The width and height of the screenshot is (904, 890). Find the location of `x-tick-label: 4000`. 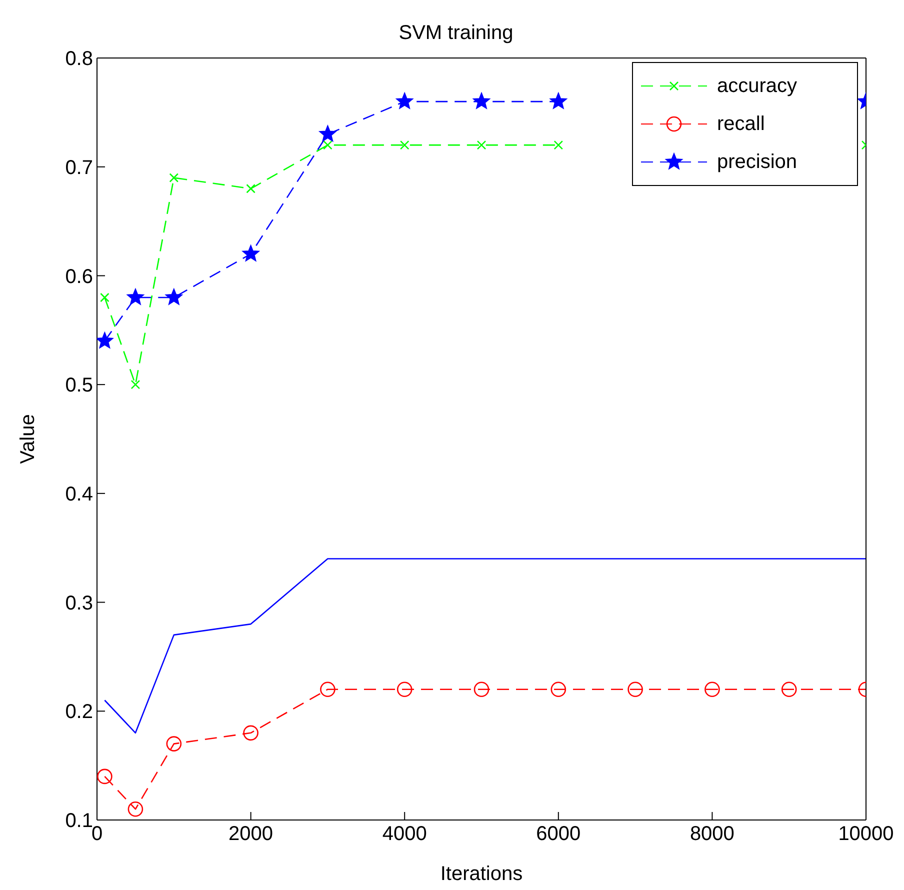

x-tick-label: 4000 is located at coordinates (404, 834).